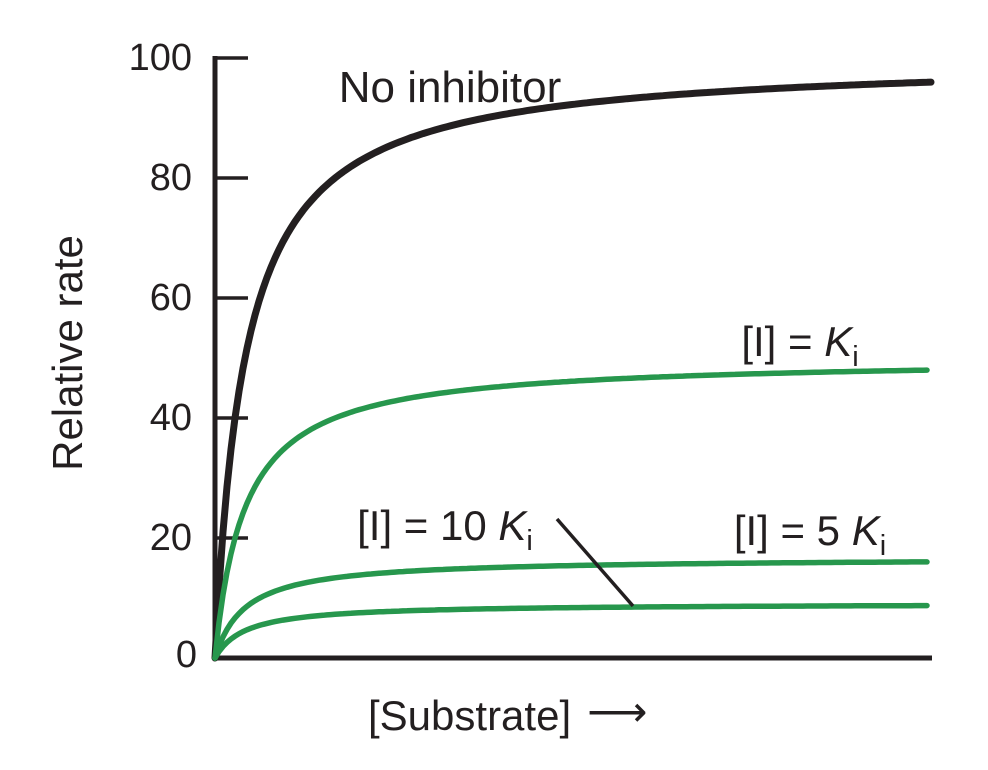 This screenshot has height=770, width=988. Describe the element at coordinates (171, 178) in the screenshot. I see `tick-label-80: 80` at that location.